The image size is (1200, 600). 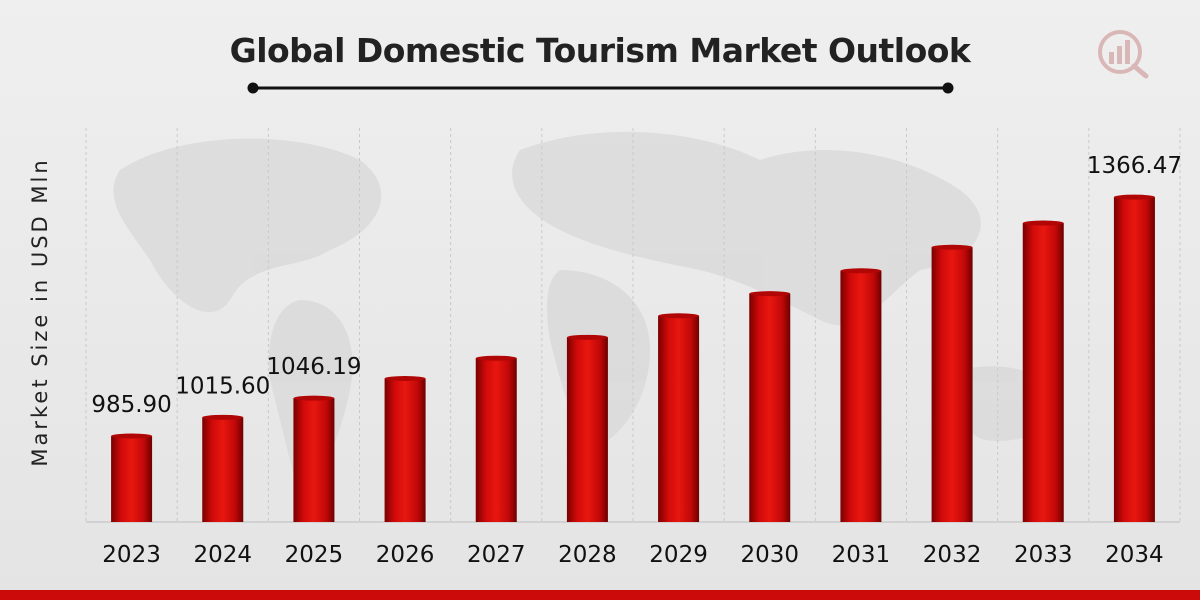 I want to click on bar-cap-2030, so click(x=770, y=294).